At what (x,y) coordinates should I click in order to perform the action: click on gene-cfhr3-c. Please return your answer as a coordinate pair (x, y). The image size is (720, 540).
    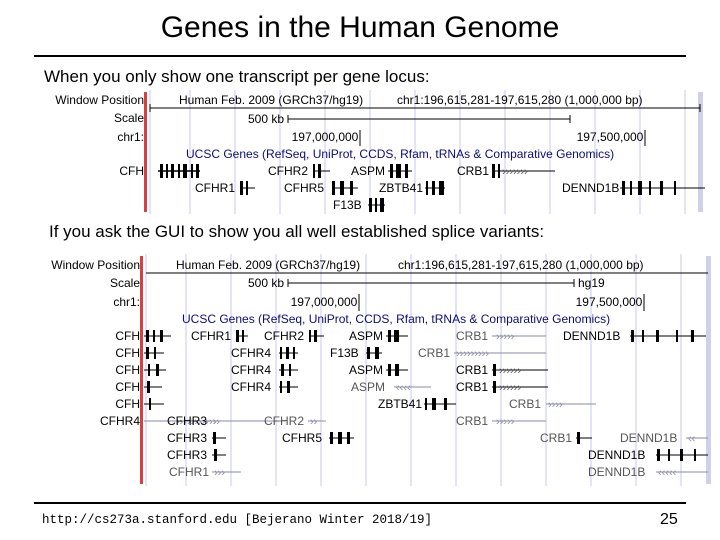
    Looking at the image, I should click on (219, 455).